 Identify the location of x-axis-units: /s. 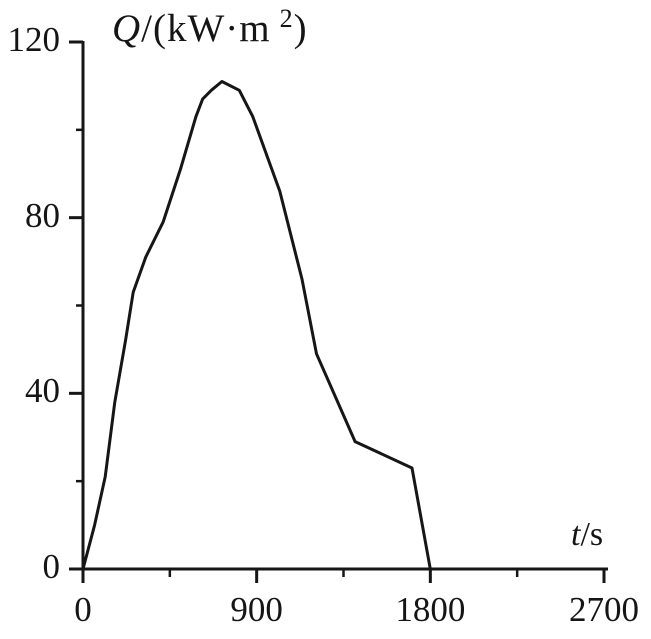
(592, 534).